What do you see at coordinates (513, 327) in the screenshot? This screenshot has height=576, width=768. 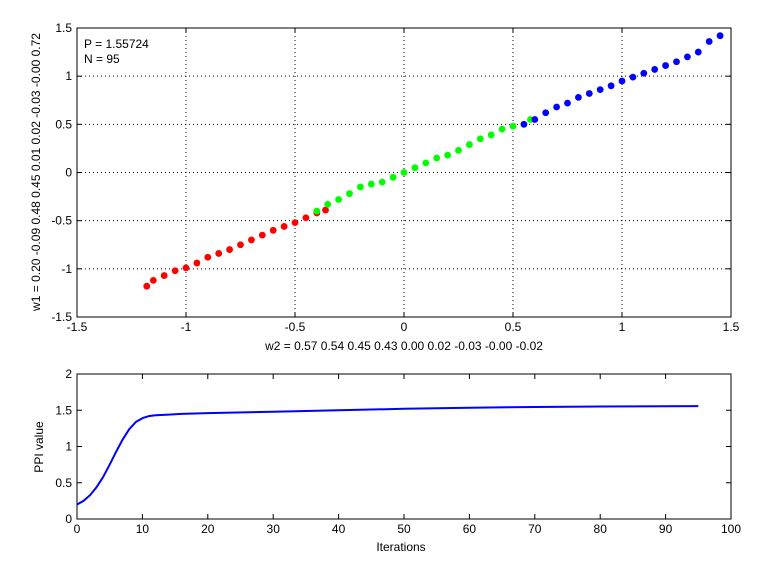 I see `scatter-xtick-label: 0.5` at bounding box center [513, 327].